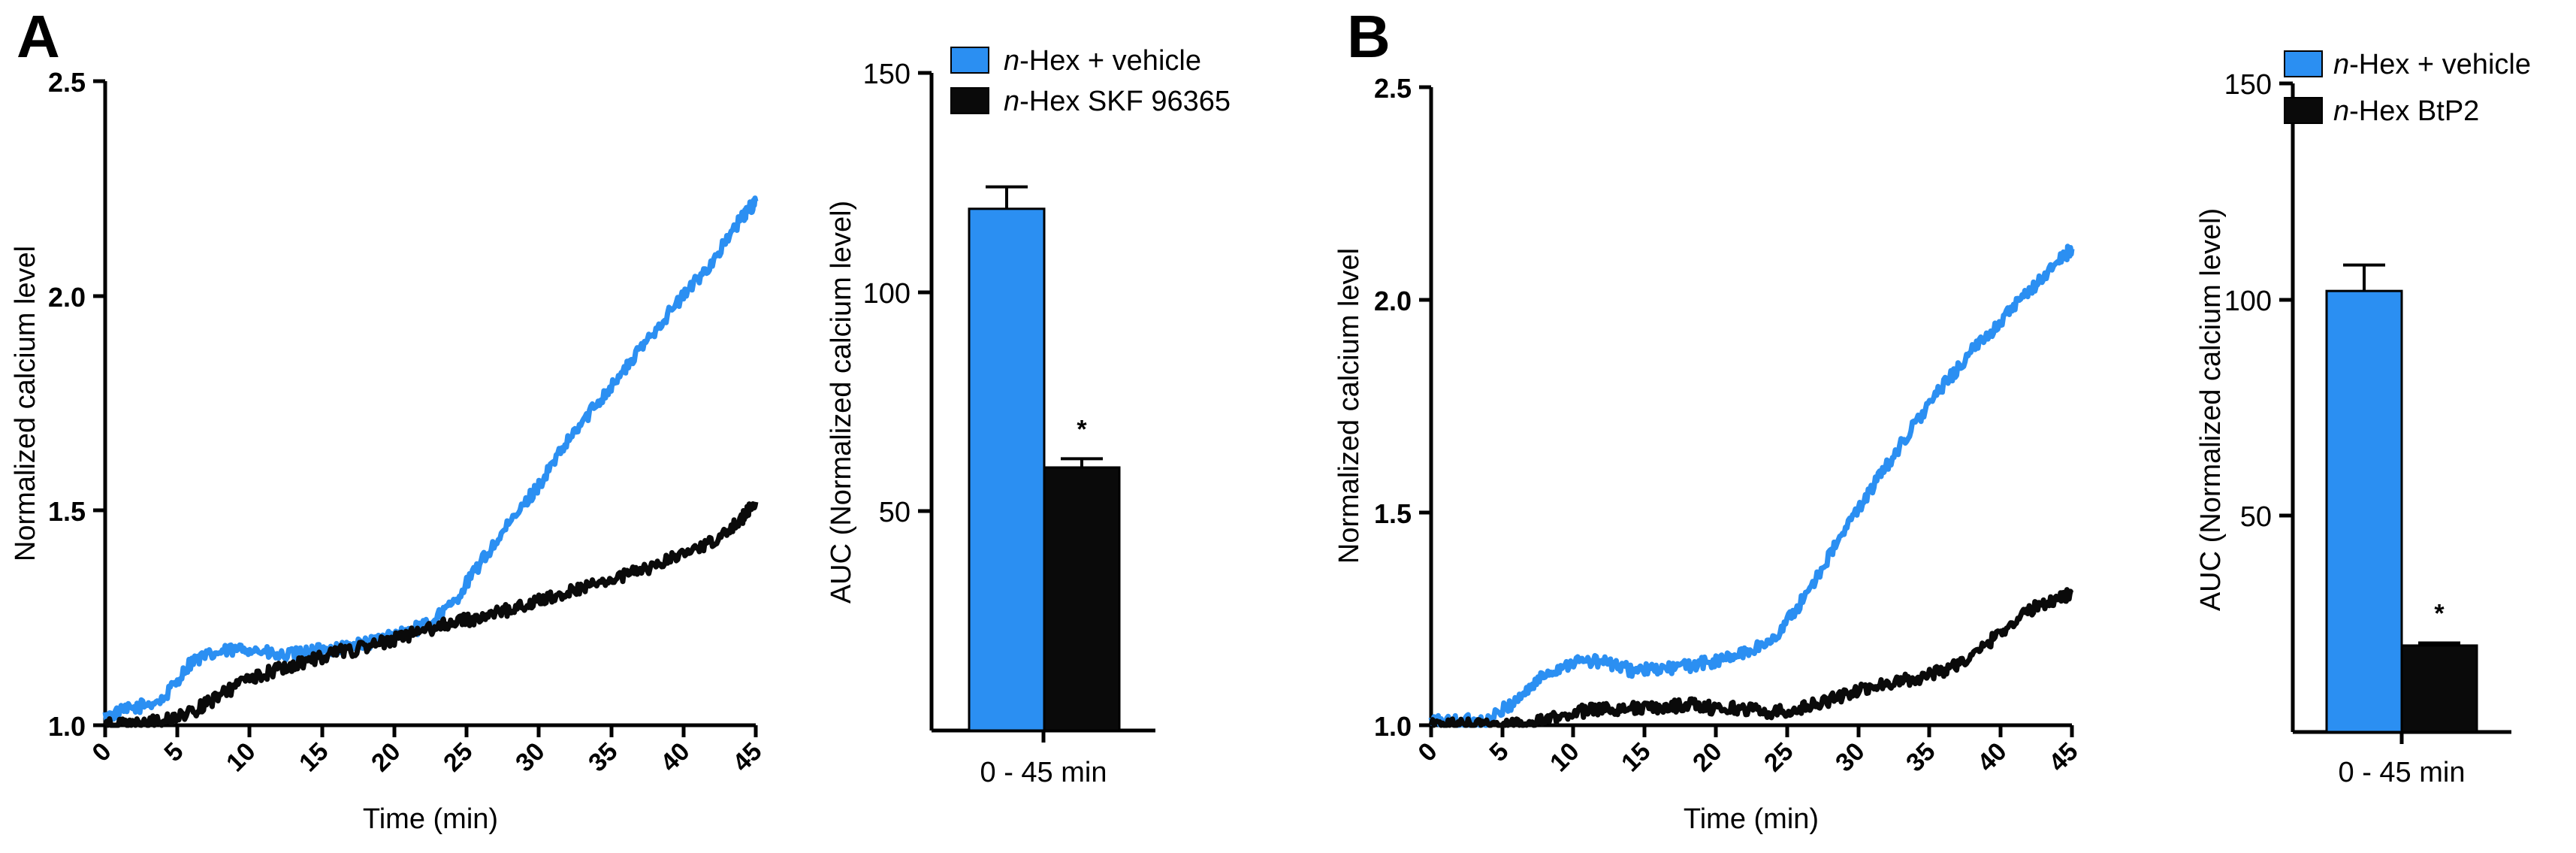 The image size is (2576, 853). What do you see at coordinates (1349, 406) in the screenshot?
I see `panel-b-line-y-label: Normalized calcium level` at bounding box center [1349, 406].